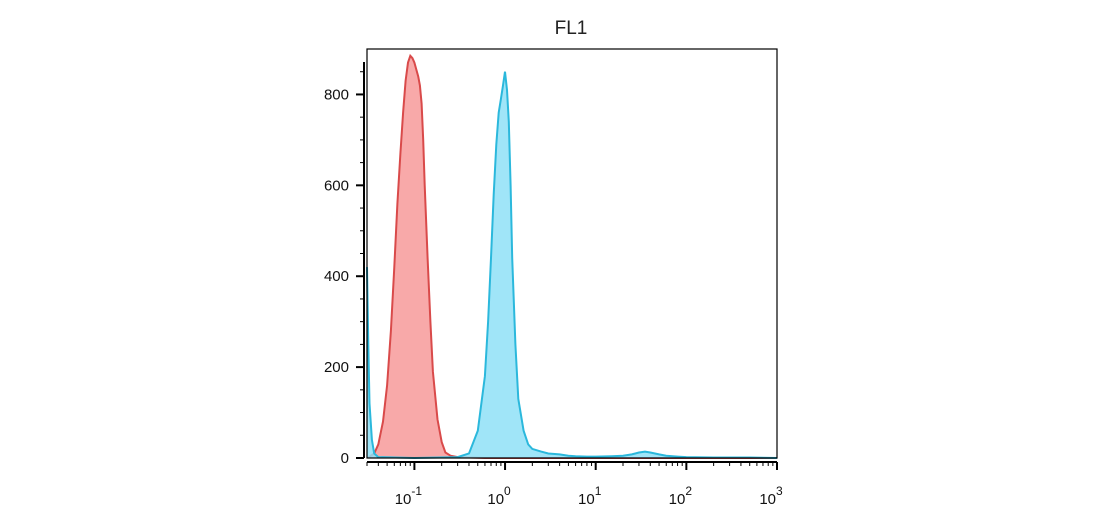 The image size is (1102, 528). What do you see at coordinates (681, 496) in the screenshot?
I see `x-tick-label: 10²` at bounding box center [681, 496].